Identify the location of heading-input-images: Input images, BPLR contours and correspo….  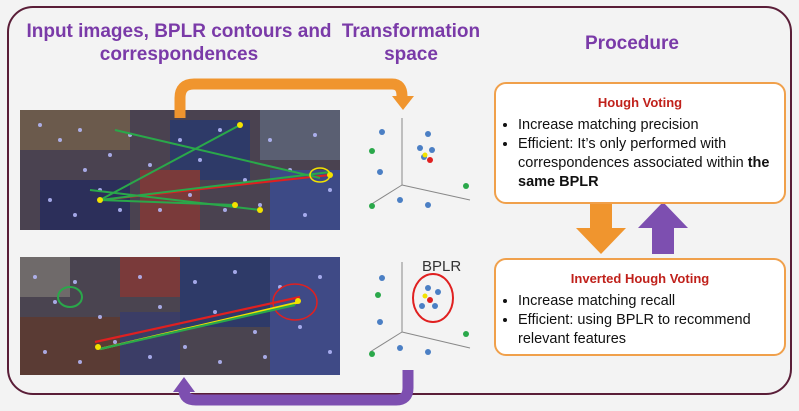
(179, 43).